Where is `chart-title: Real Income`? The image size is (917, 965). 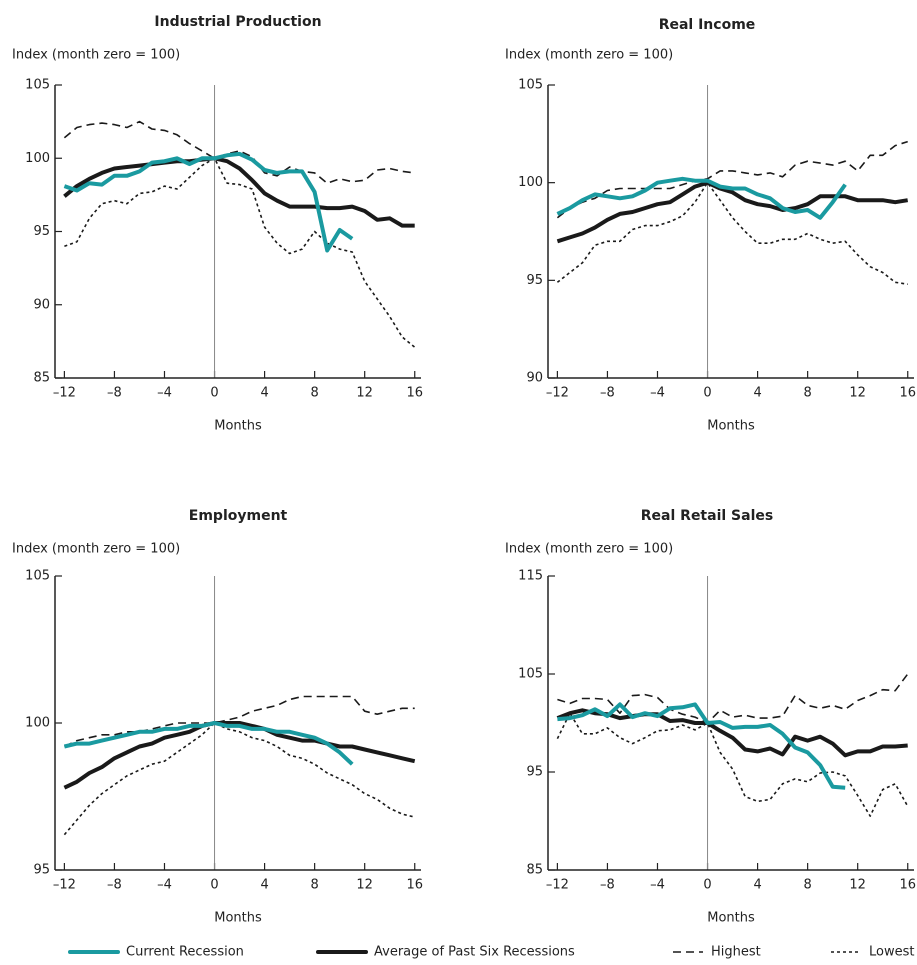 chart-title: Real Income is located at coordinates (707, 25).